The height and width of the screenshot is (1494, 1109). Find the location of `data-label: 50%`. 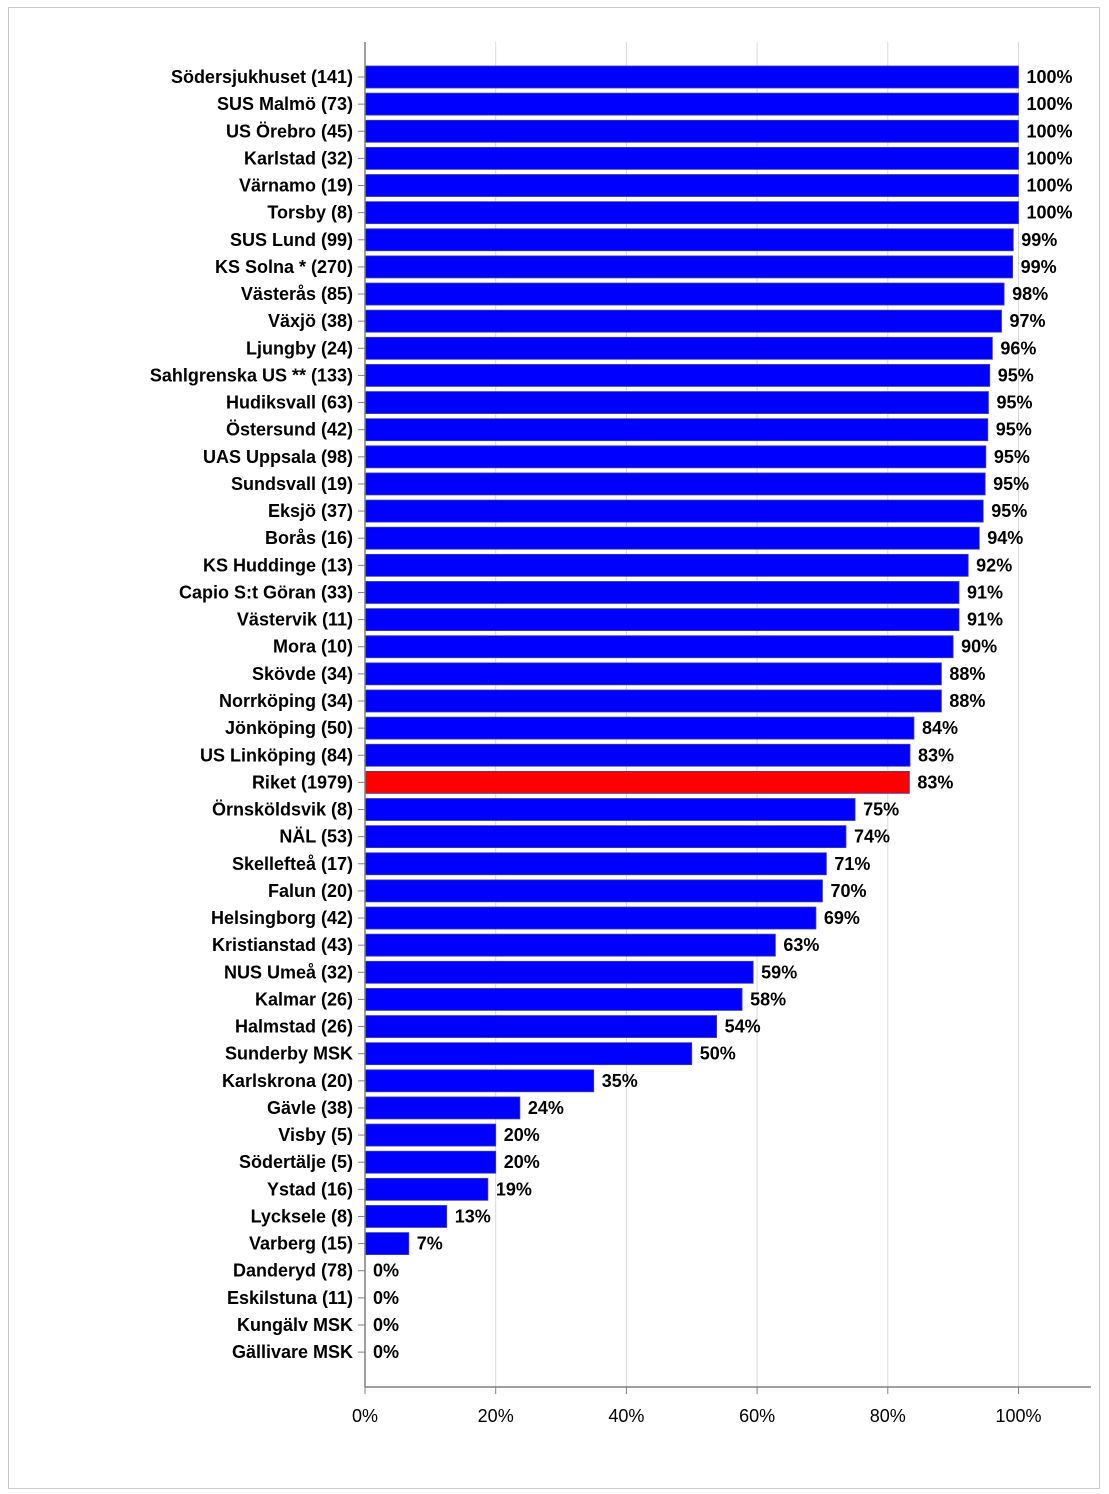

data-label: 50% is located at coordinates (718, 1054).